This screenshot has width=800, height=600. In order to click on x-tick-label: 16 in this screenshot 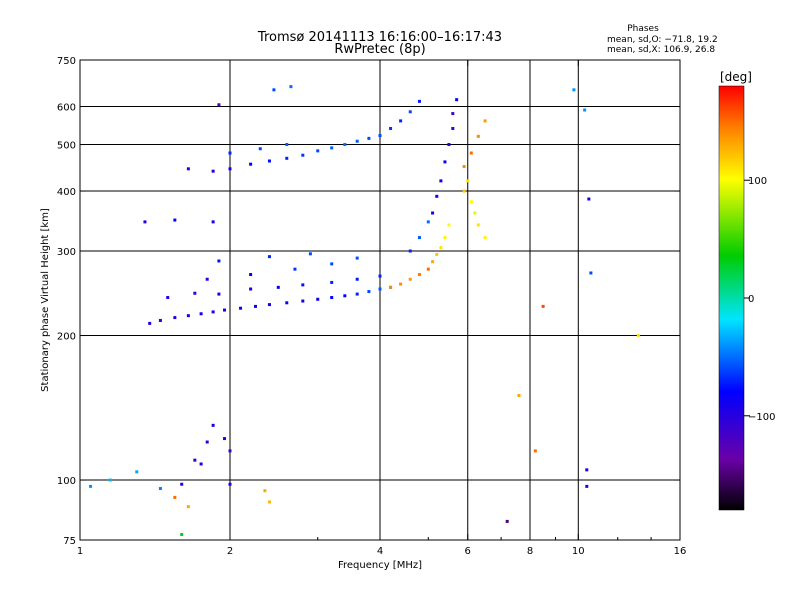, I will do `click(680, 551)`.